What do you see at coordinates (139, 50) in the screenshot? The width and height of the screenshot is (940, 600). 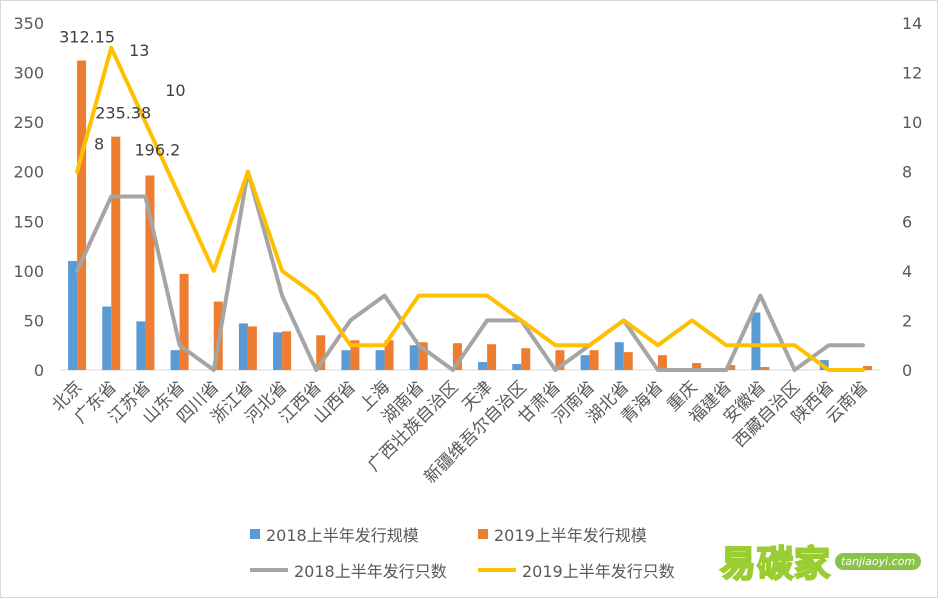 I see `data-label: 13` at bounding box center [139, 50].